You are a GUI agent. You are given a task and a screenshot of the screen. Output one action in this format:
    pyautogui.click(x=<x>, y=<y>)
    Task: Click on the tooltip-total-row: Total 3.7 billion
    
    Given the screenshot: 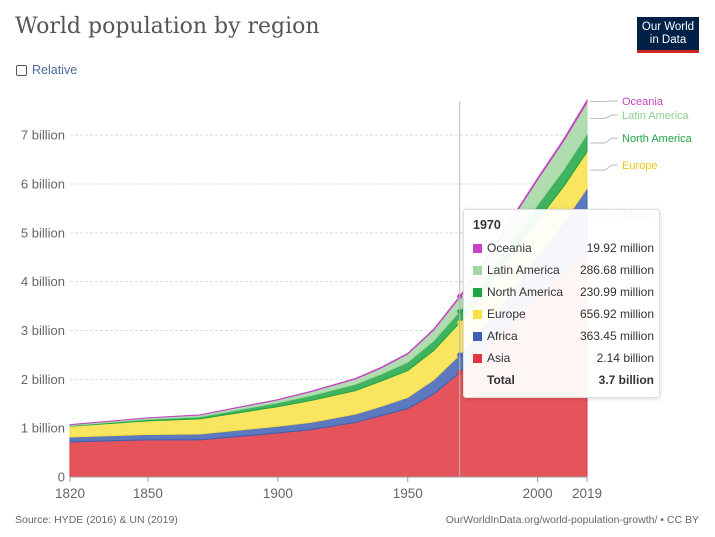 What is the action you would take?
    pyautogui.click(x=563, y=380)
    